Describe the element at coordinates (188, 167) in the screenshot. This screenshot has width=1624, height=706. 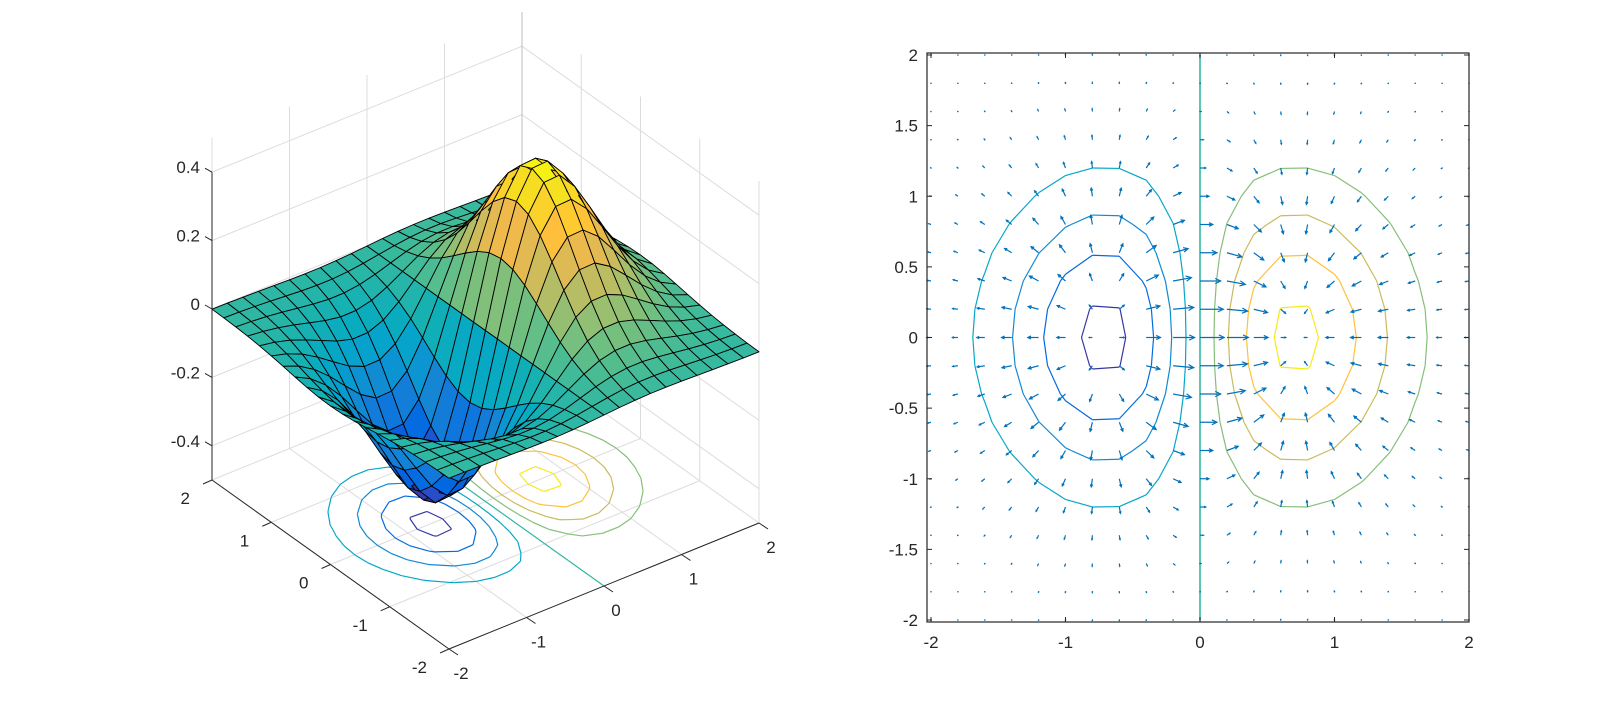
I see `z-tick-label: 0.4` at that location.